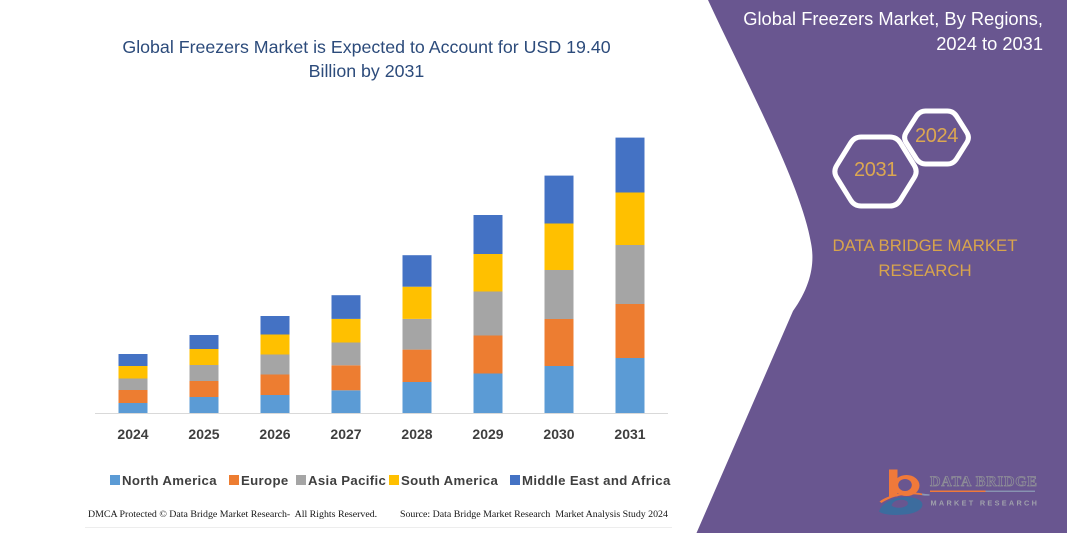  I want to click on svg-text: MARKET RESEARCH, so click(985, 503).